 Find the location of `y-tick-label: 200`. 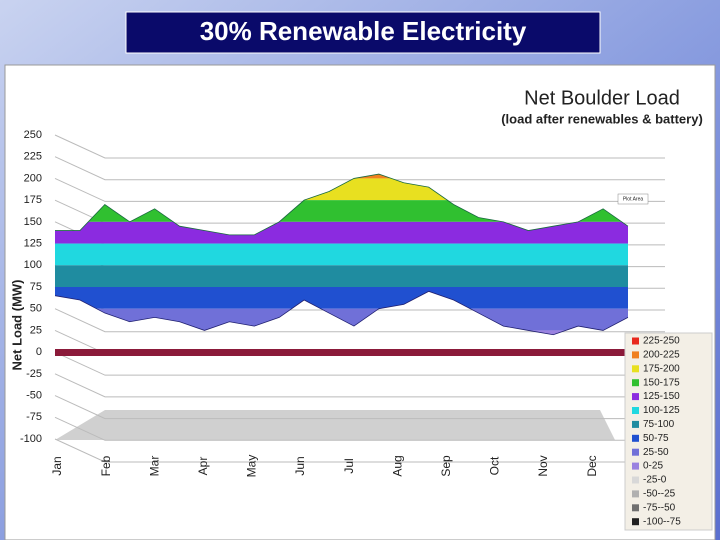

y-tick-label: 200 is located at coordinates (33, 178).